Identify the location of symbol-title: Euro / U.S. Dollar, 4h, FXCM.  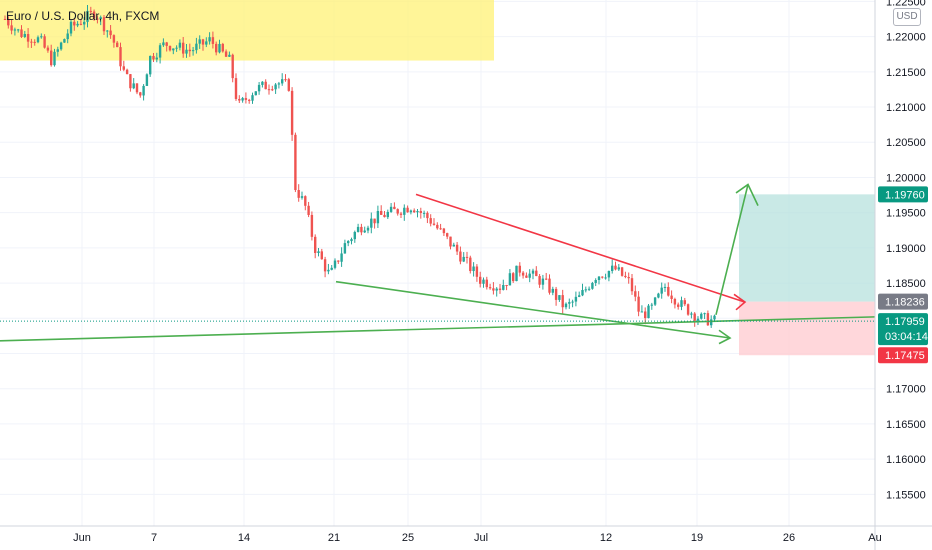
(83, 16).